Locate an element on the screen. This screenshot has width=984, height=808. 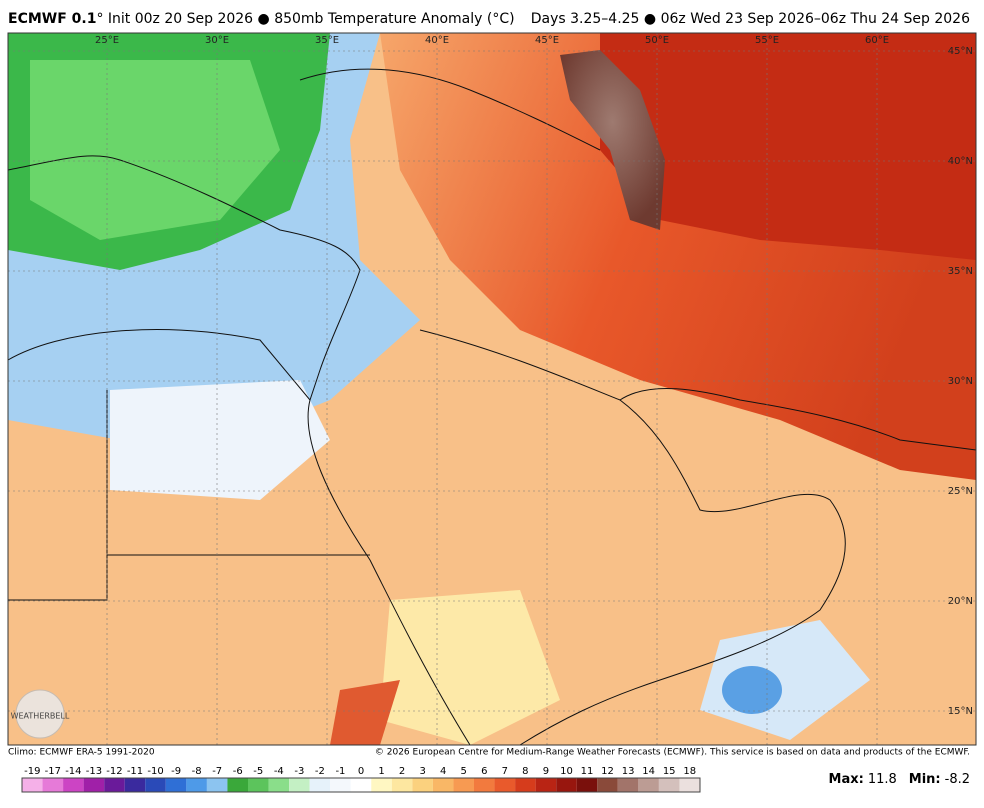
min-value: -8.2 is located at coordinates (957, 779).